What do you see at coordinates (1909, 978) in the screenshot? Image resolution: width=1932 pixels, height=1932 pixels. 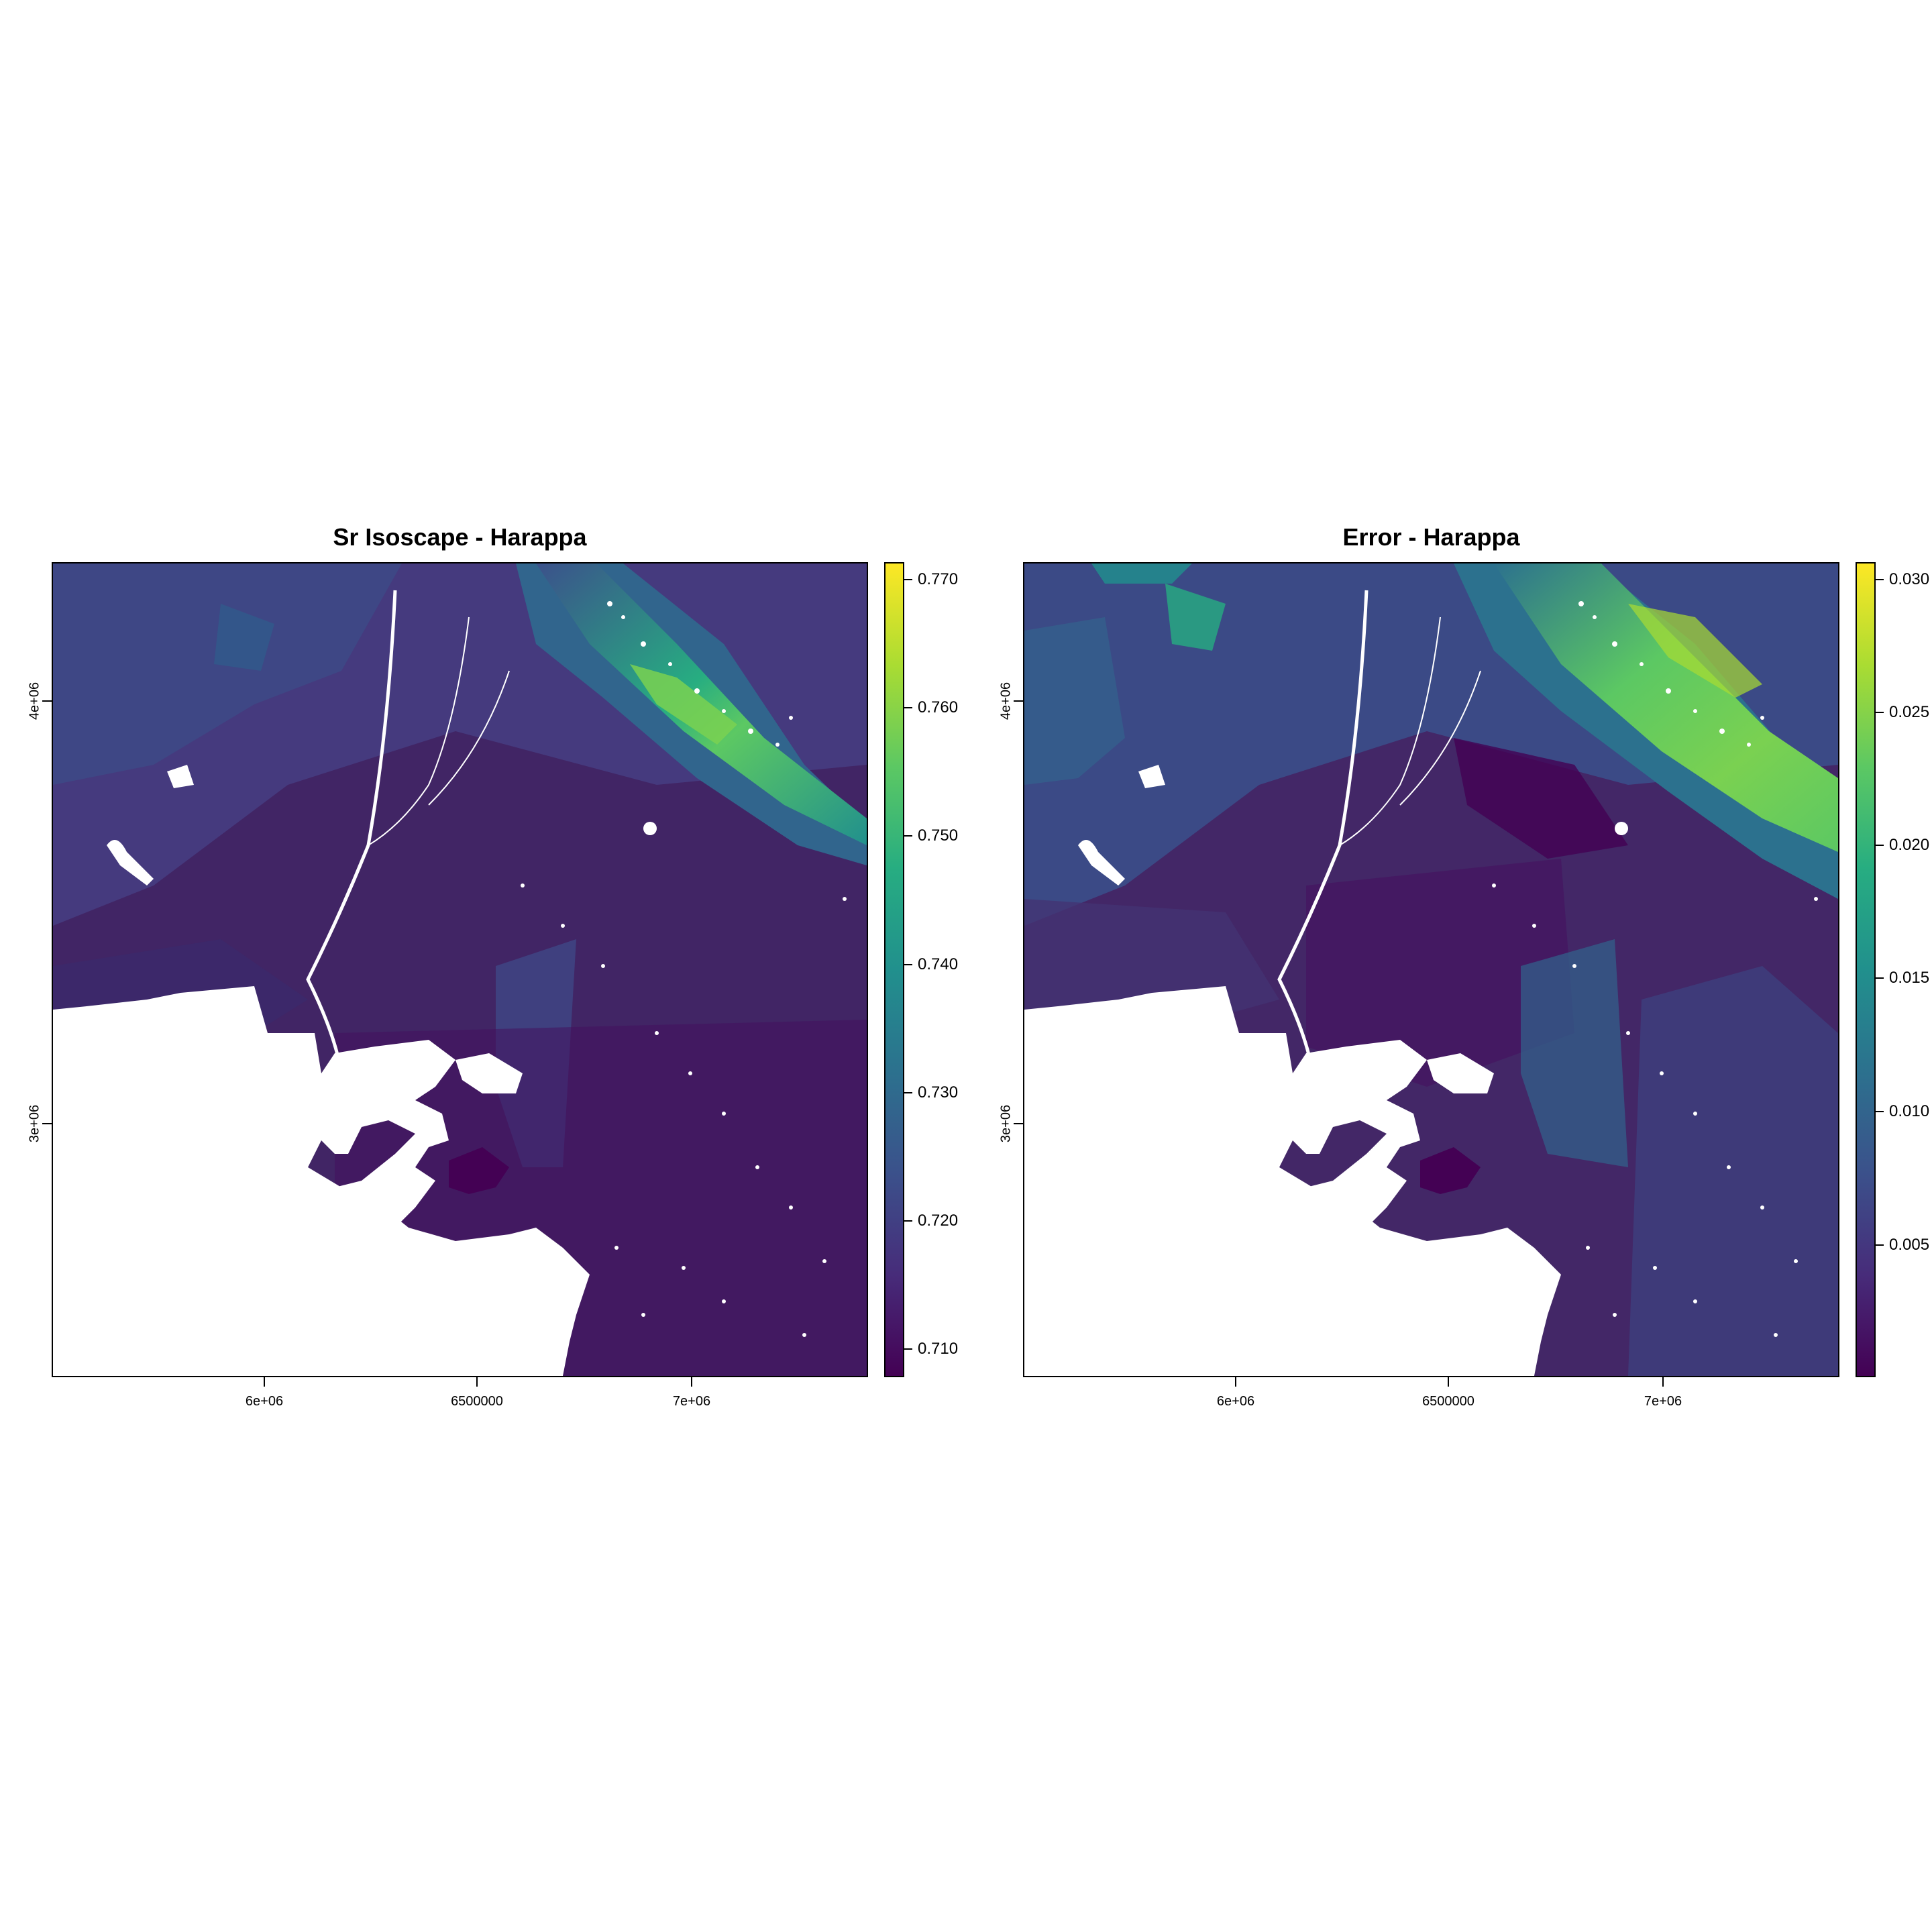 I see `legend-label: 0.015` at bounding box center [1909, 978].